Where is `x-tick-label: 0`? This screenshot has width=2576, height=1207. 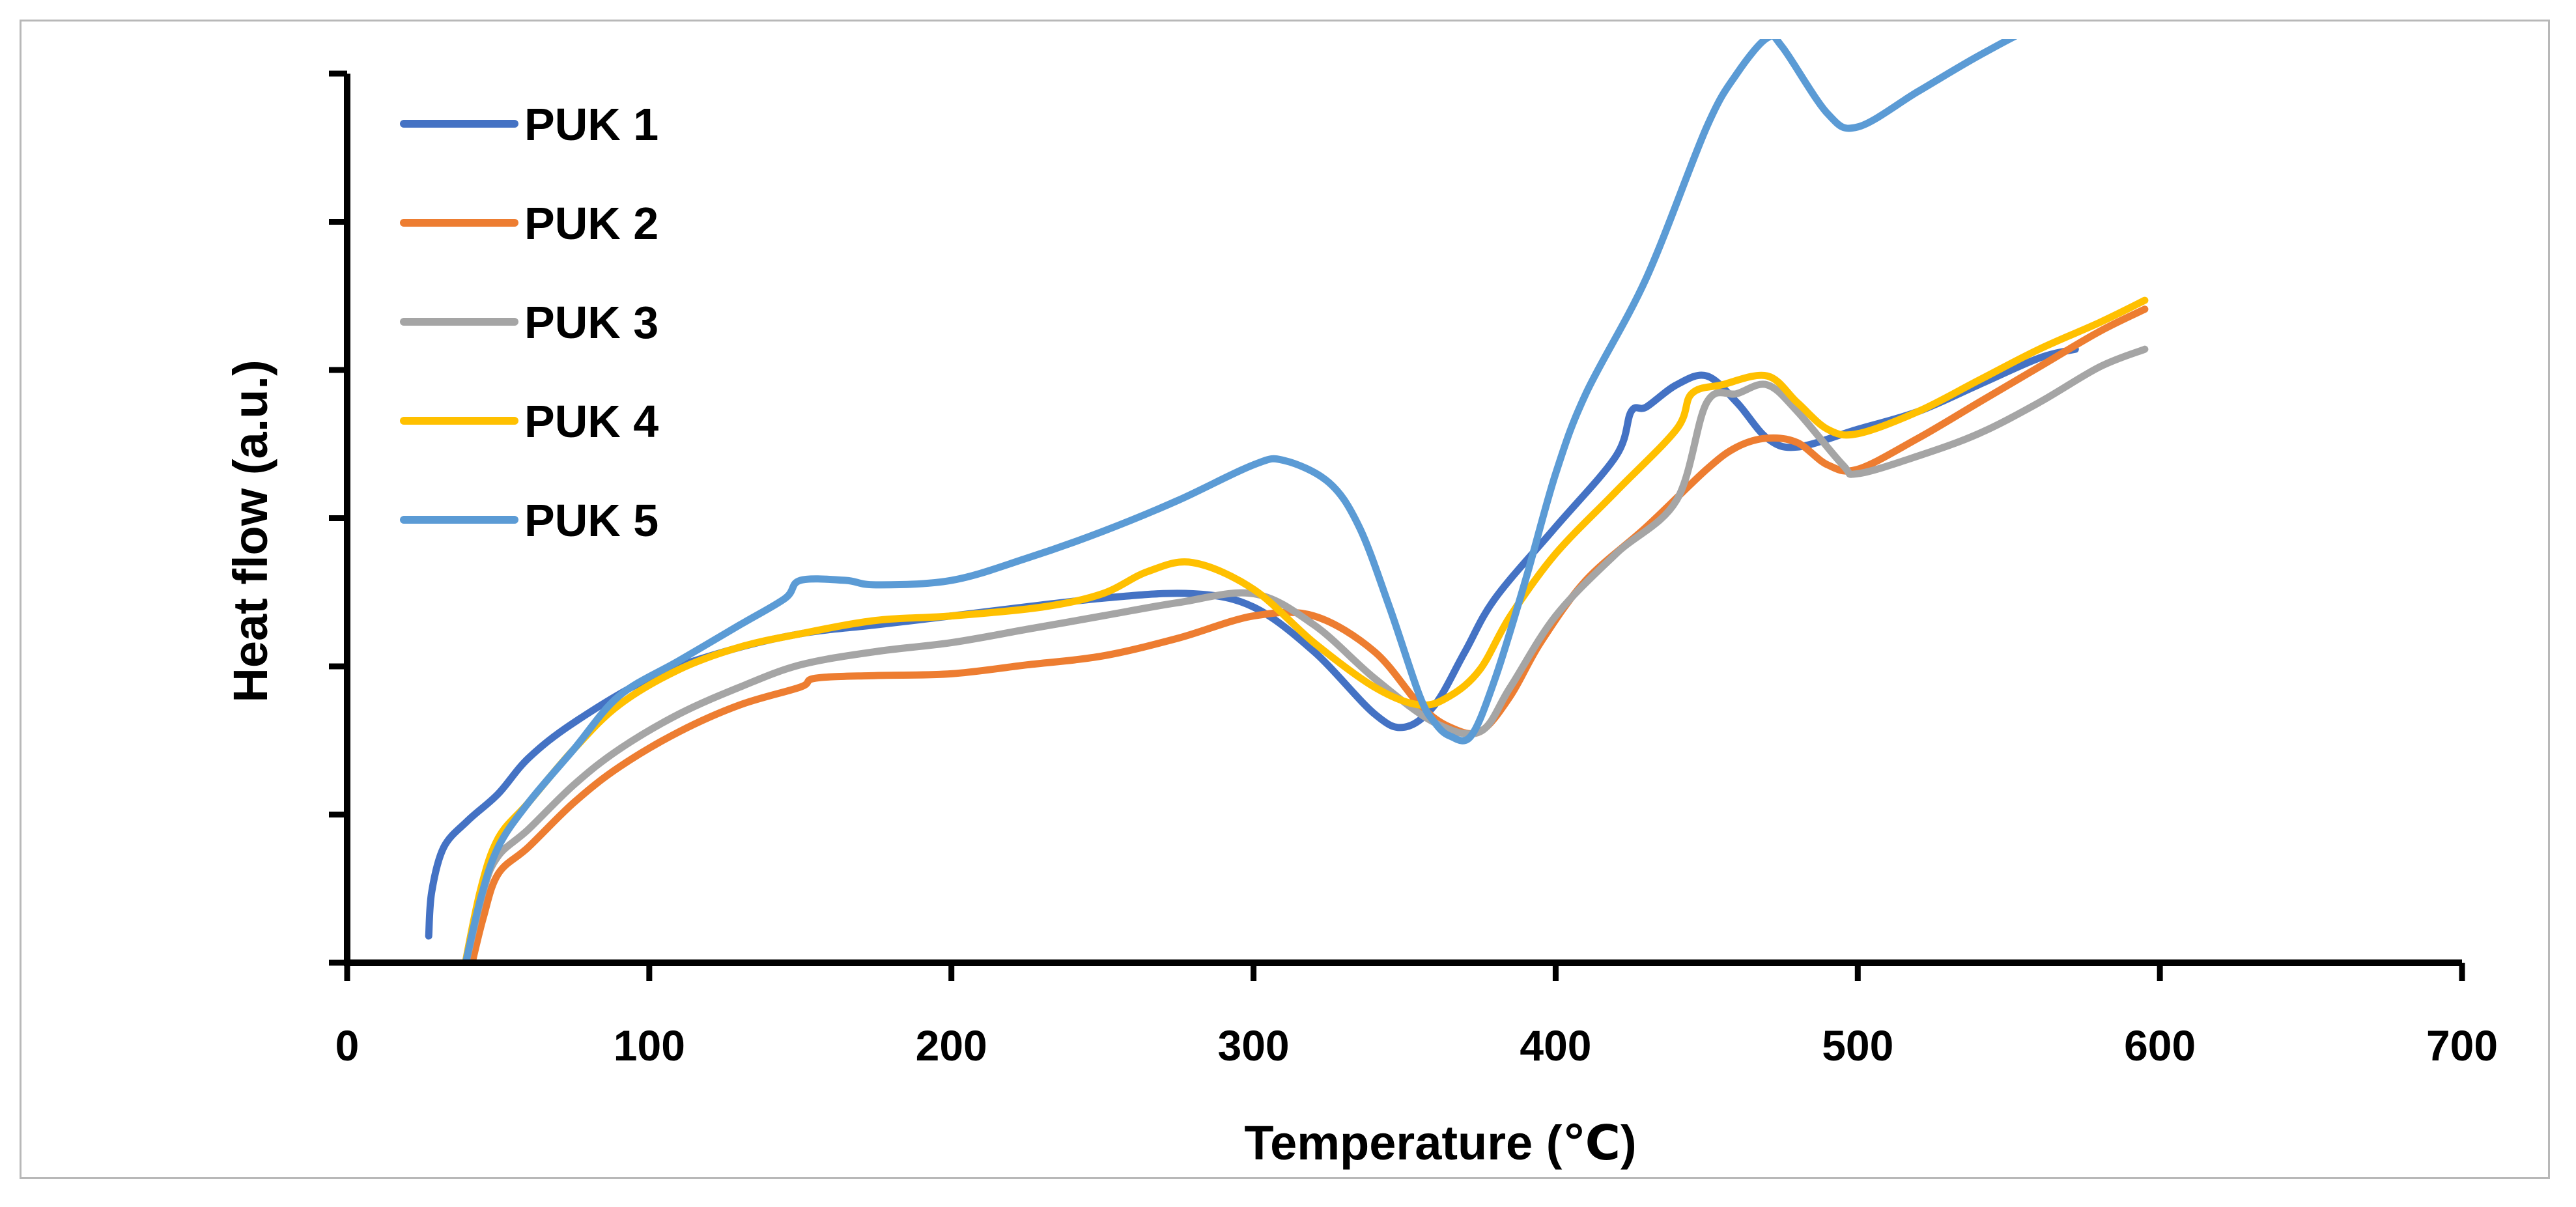
x-tick-label: 0 is located at coordinates (347, 1045).